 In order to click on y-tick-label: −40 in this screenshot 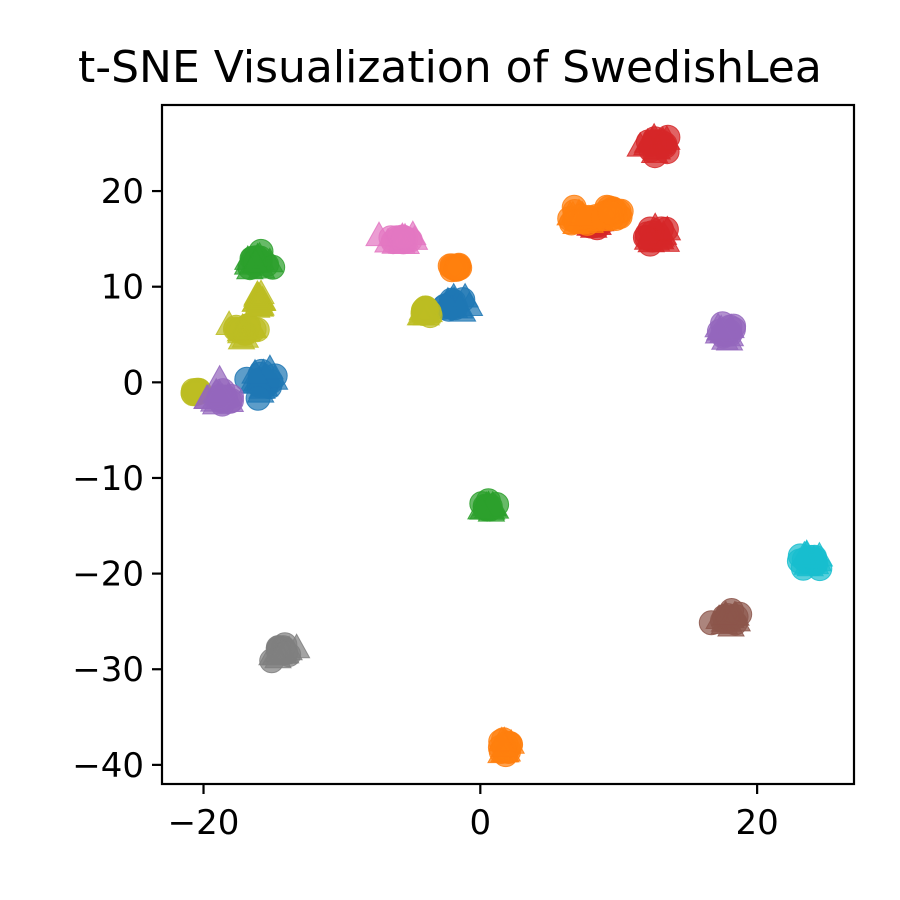, I will do `click(108, 766)`.